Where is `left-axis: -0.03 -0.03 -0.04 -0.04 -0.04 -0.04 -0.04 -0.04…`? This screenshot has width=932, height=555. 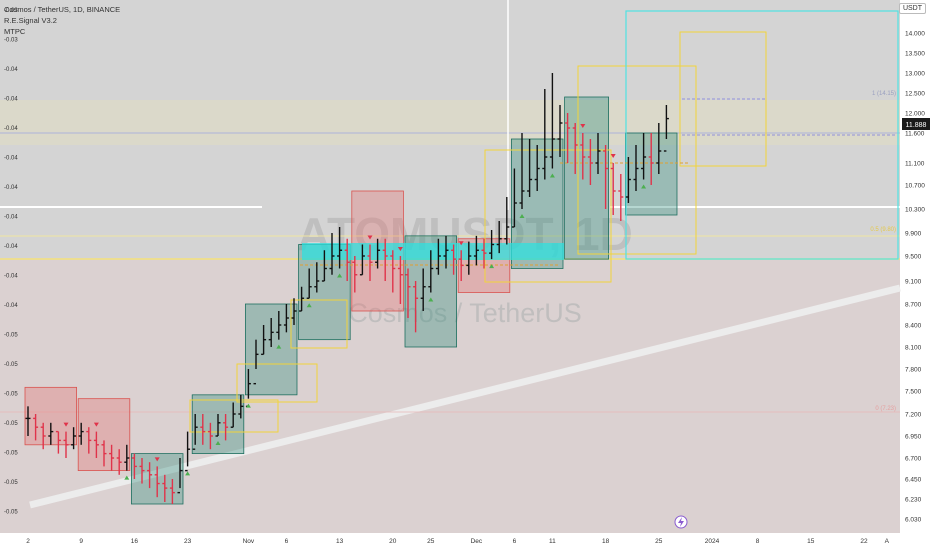
left-axis: -0.03 -0.03 -0.04 -0.04 -0.04 -0.04 -0.04 -0.04… is located at coordinates (11, 262).